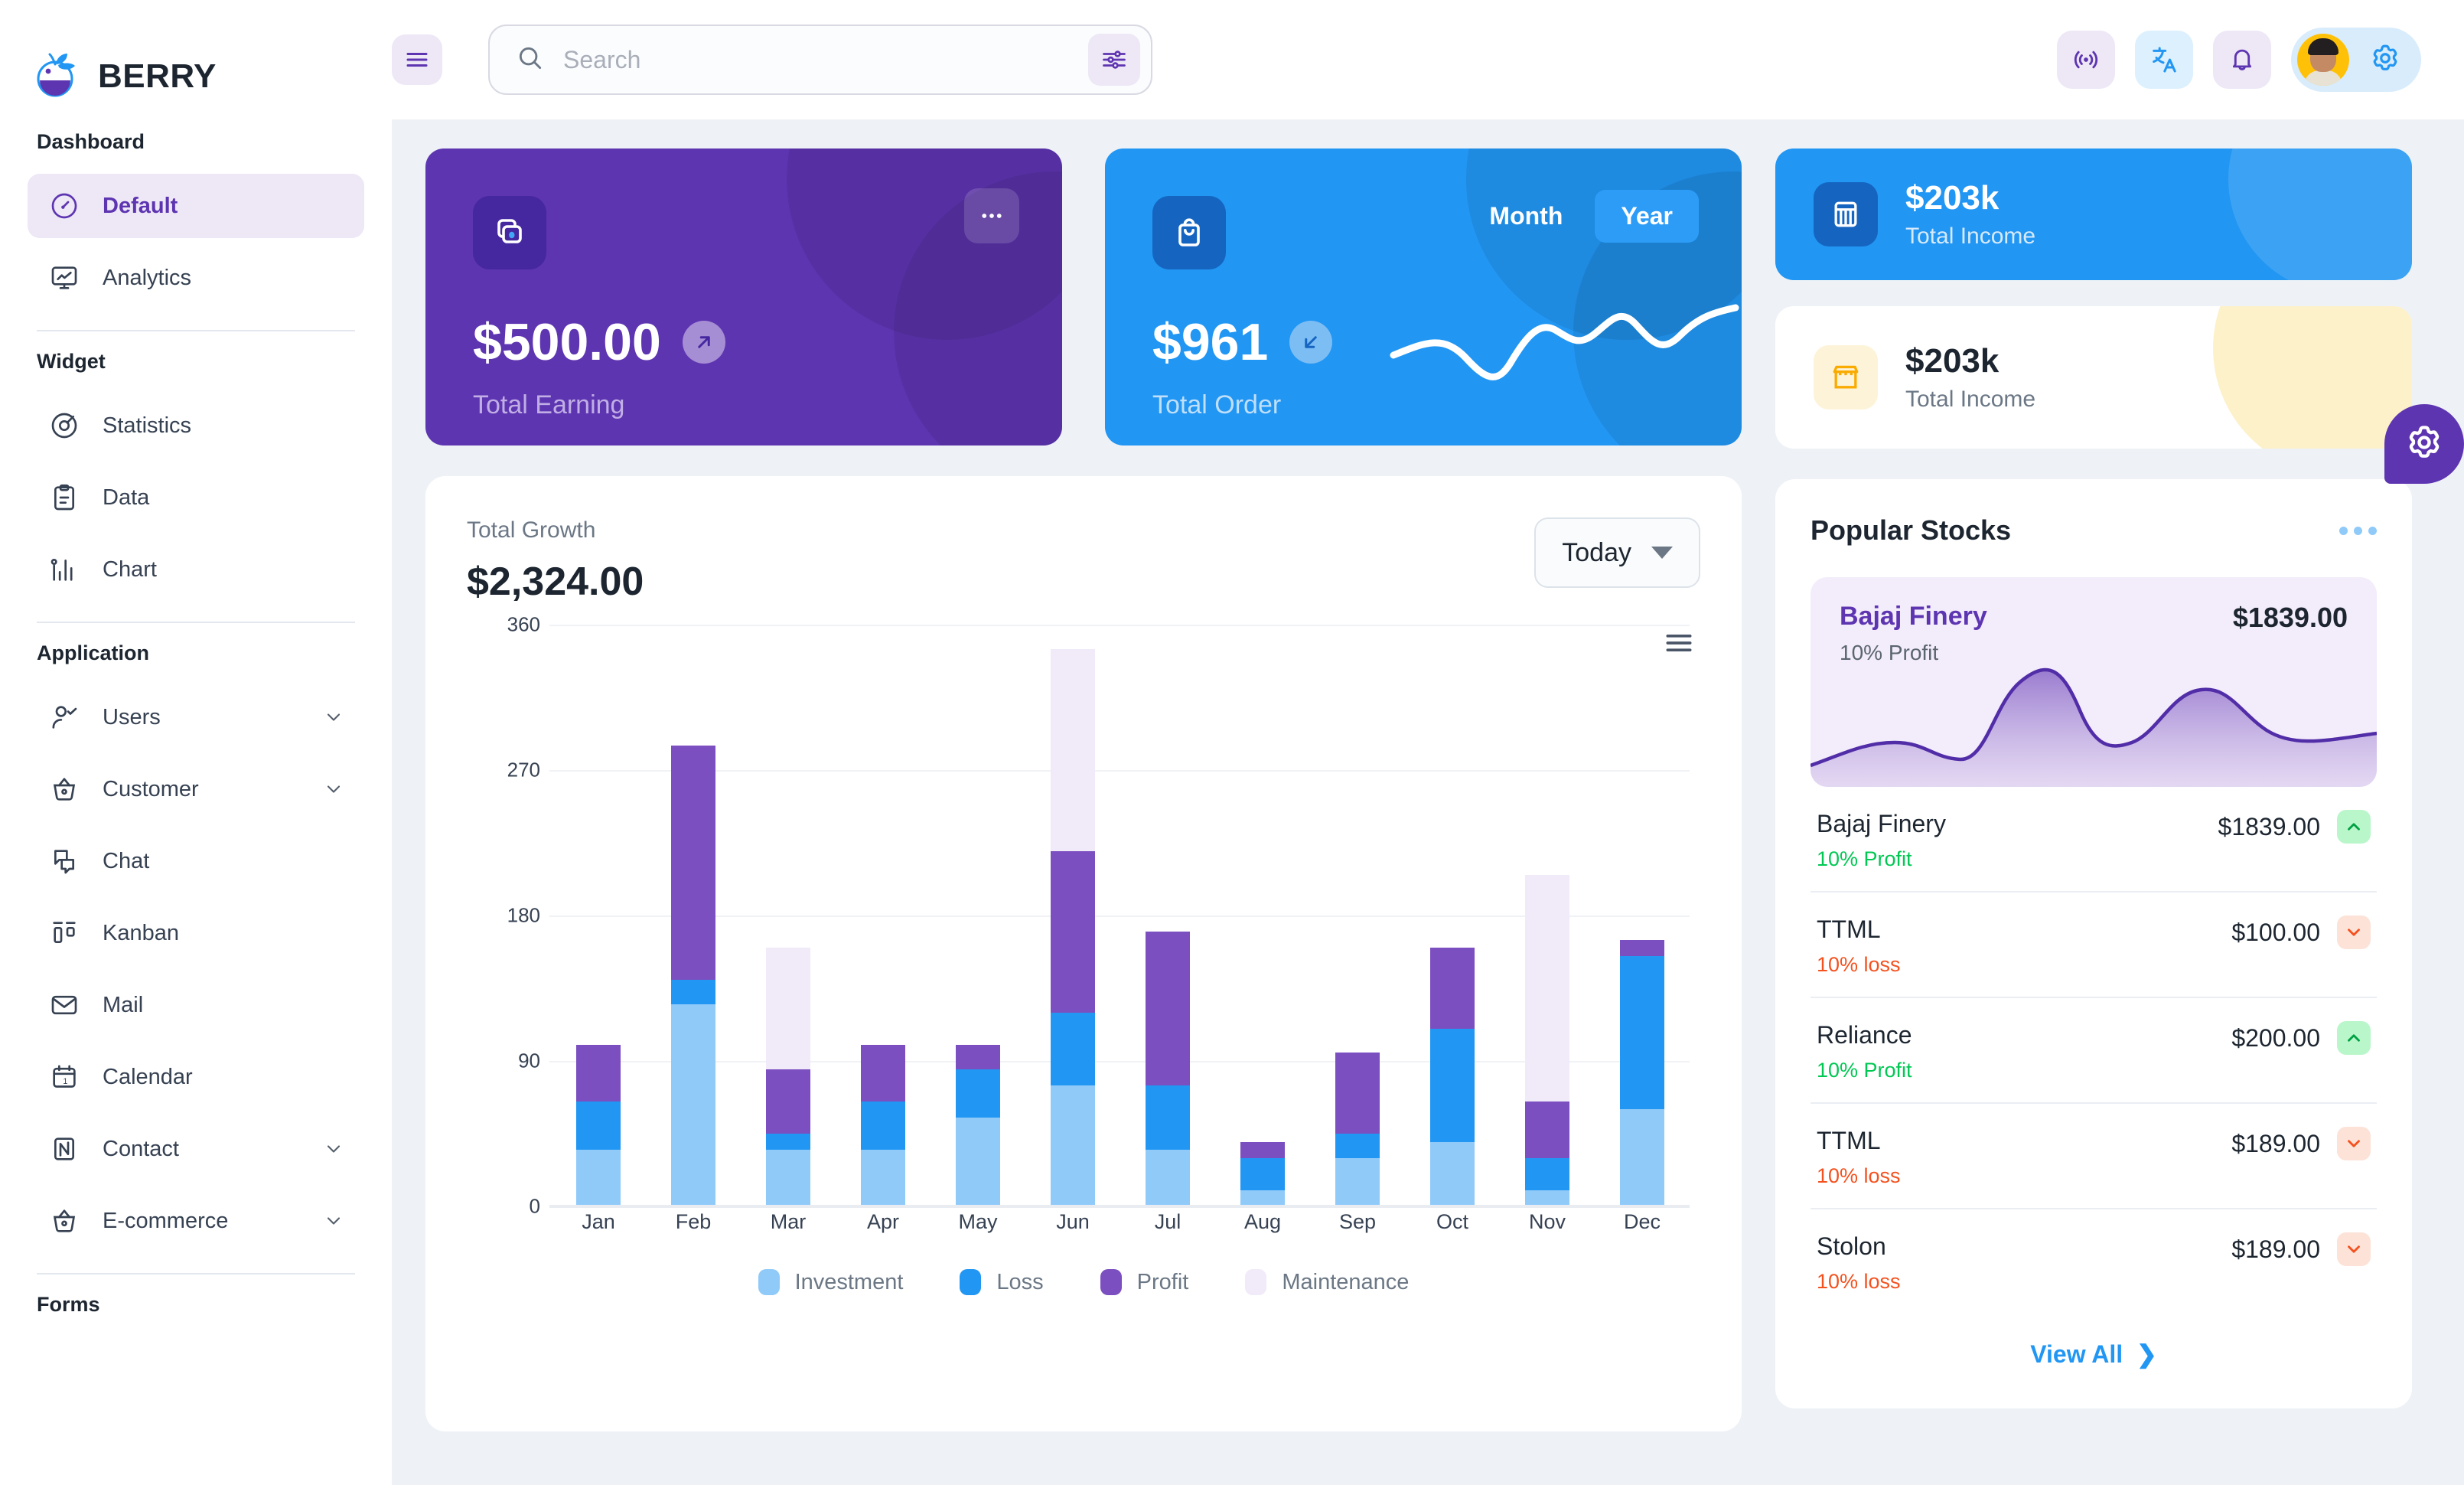 The width and height of the screenshot is (2464, 1485). Describe the element at coordinates (1428, 59) in the screenshot. I see `topbar` at that location.